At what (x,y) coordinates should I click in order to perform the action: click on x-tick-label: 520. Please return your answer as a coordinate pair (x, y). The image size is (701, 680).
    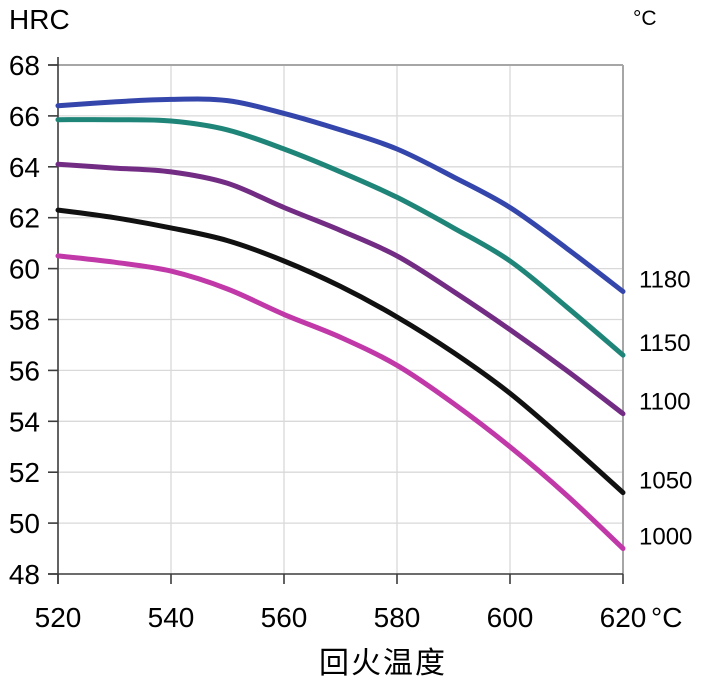
    Looking at the image, I should click on (58, 617).